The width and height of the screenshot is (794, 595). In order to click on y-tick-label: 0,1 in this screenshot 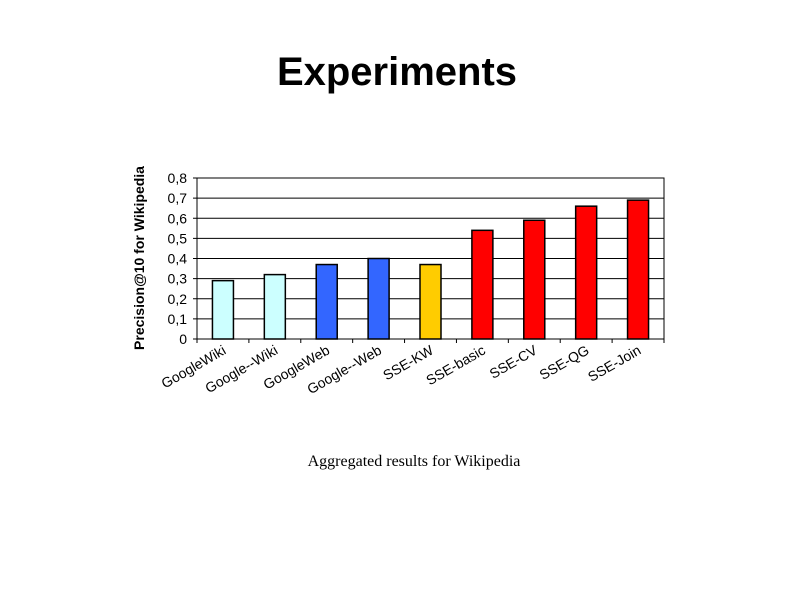, I will do `click(178, 319)`.